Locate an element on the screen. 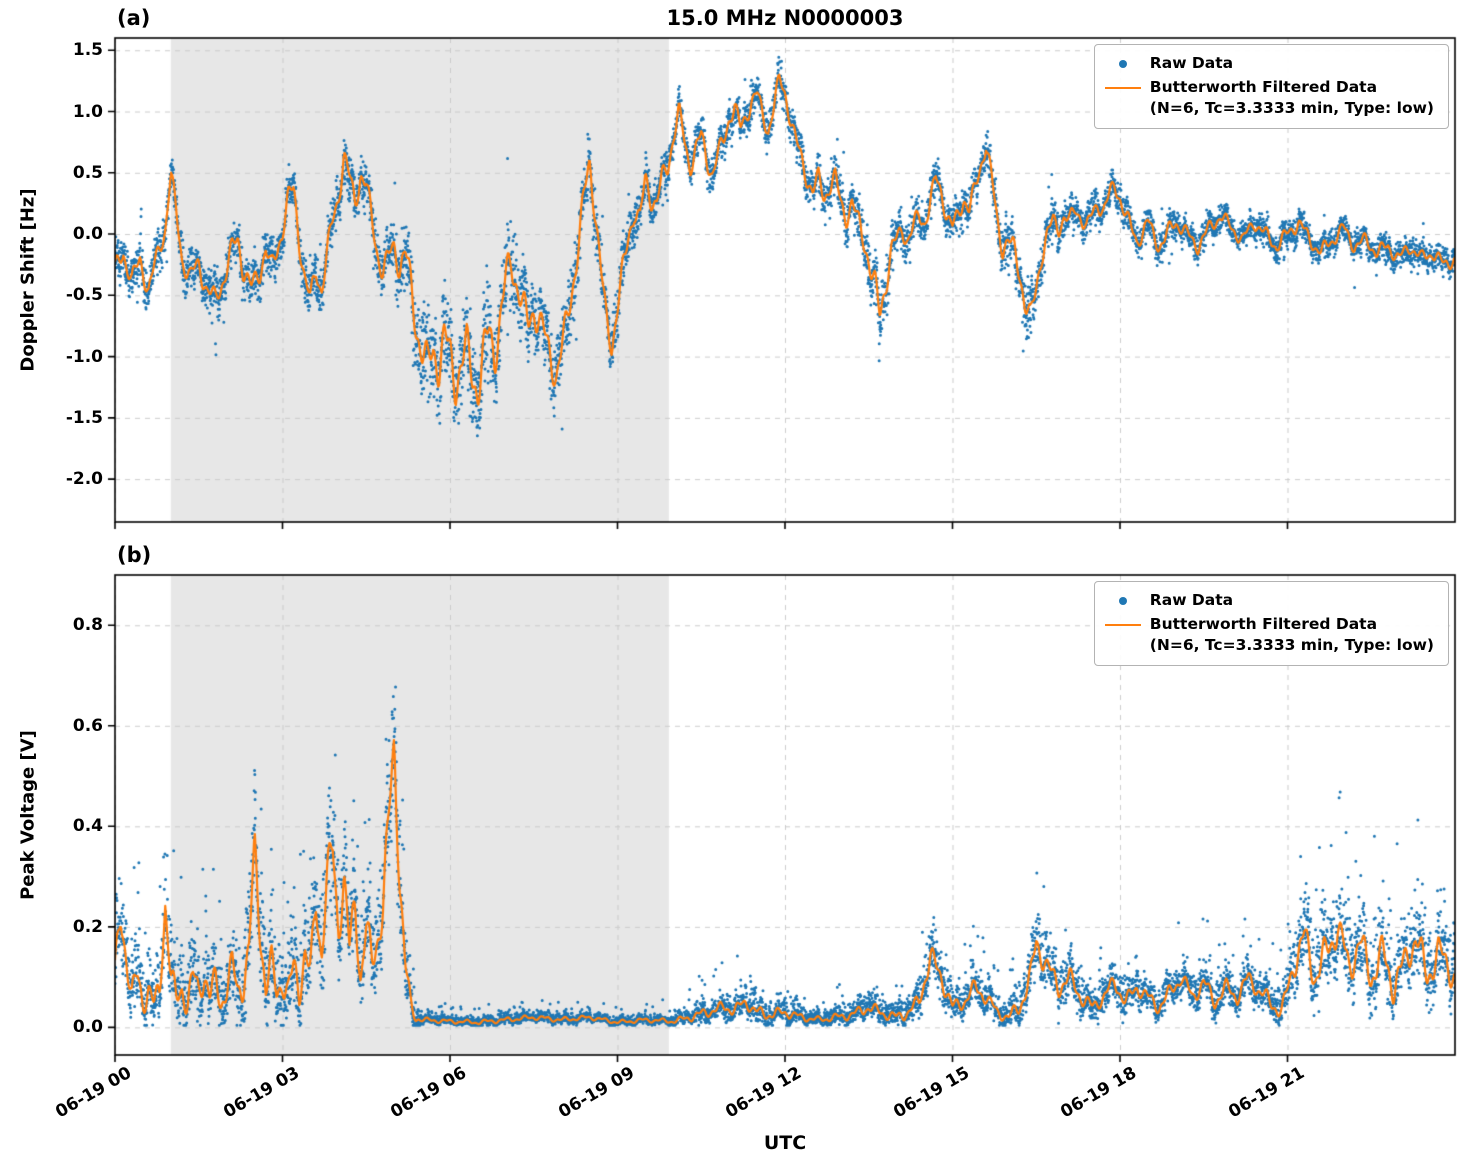 This screenshot has width=1471, height=1172. panel-a-label: (a) is located at coordinates (134, 18).